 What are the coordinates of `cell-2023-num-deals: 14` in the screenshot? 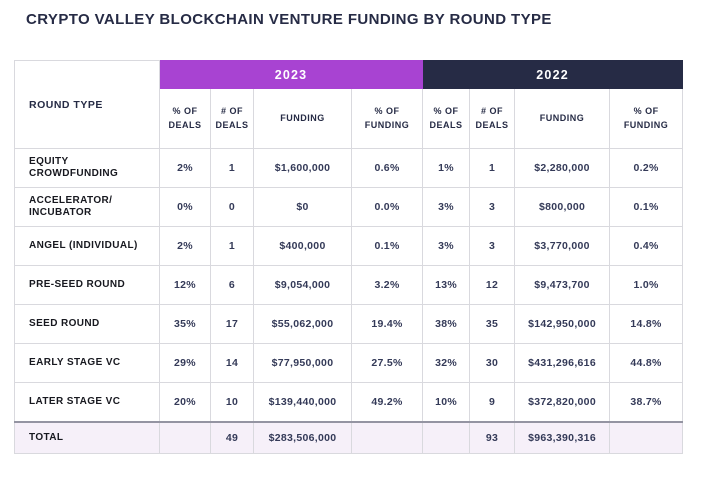 It's located at (232, 363).